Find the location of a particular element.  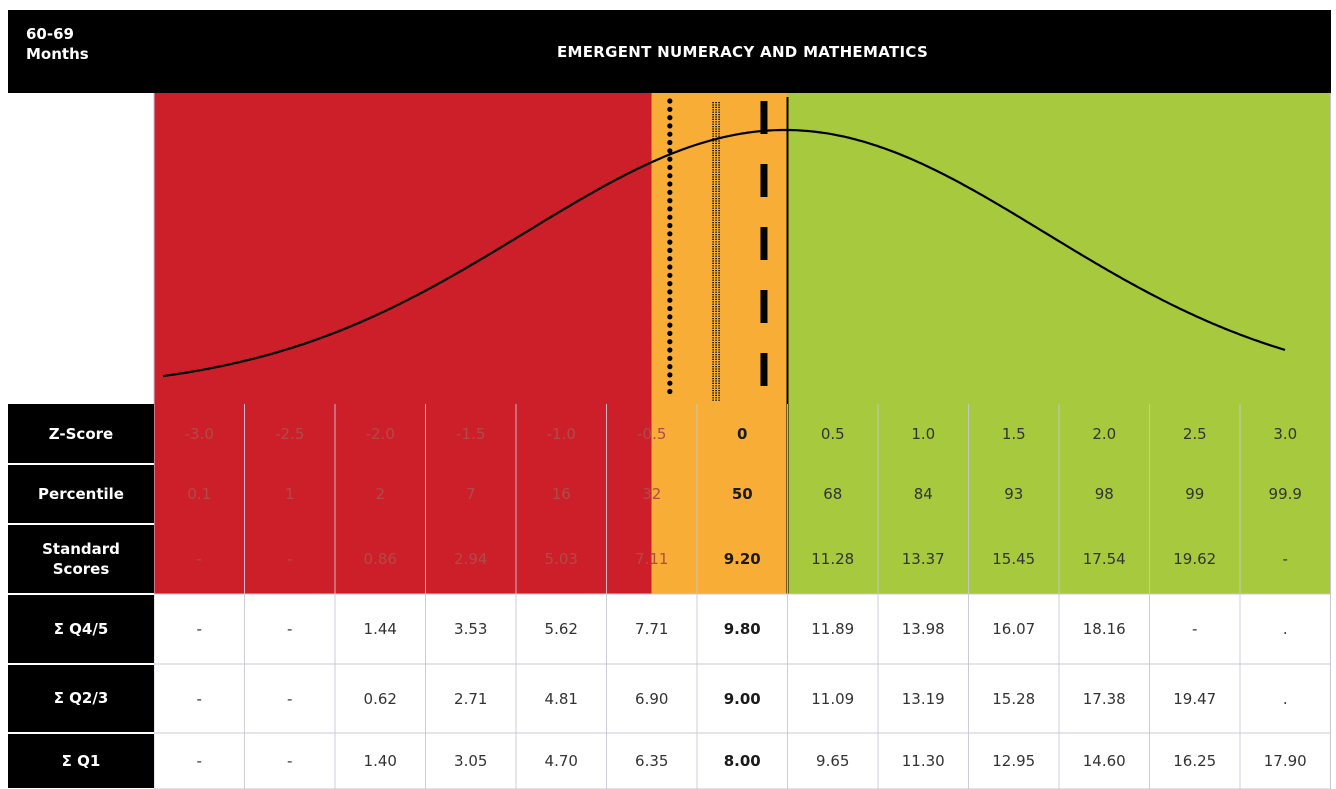

table-cell: 5.03 is located at coordinates (561, 559).